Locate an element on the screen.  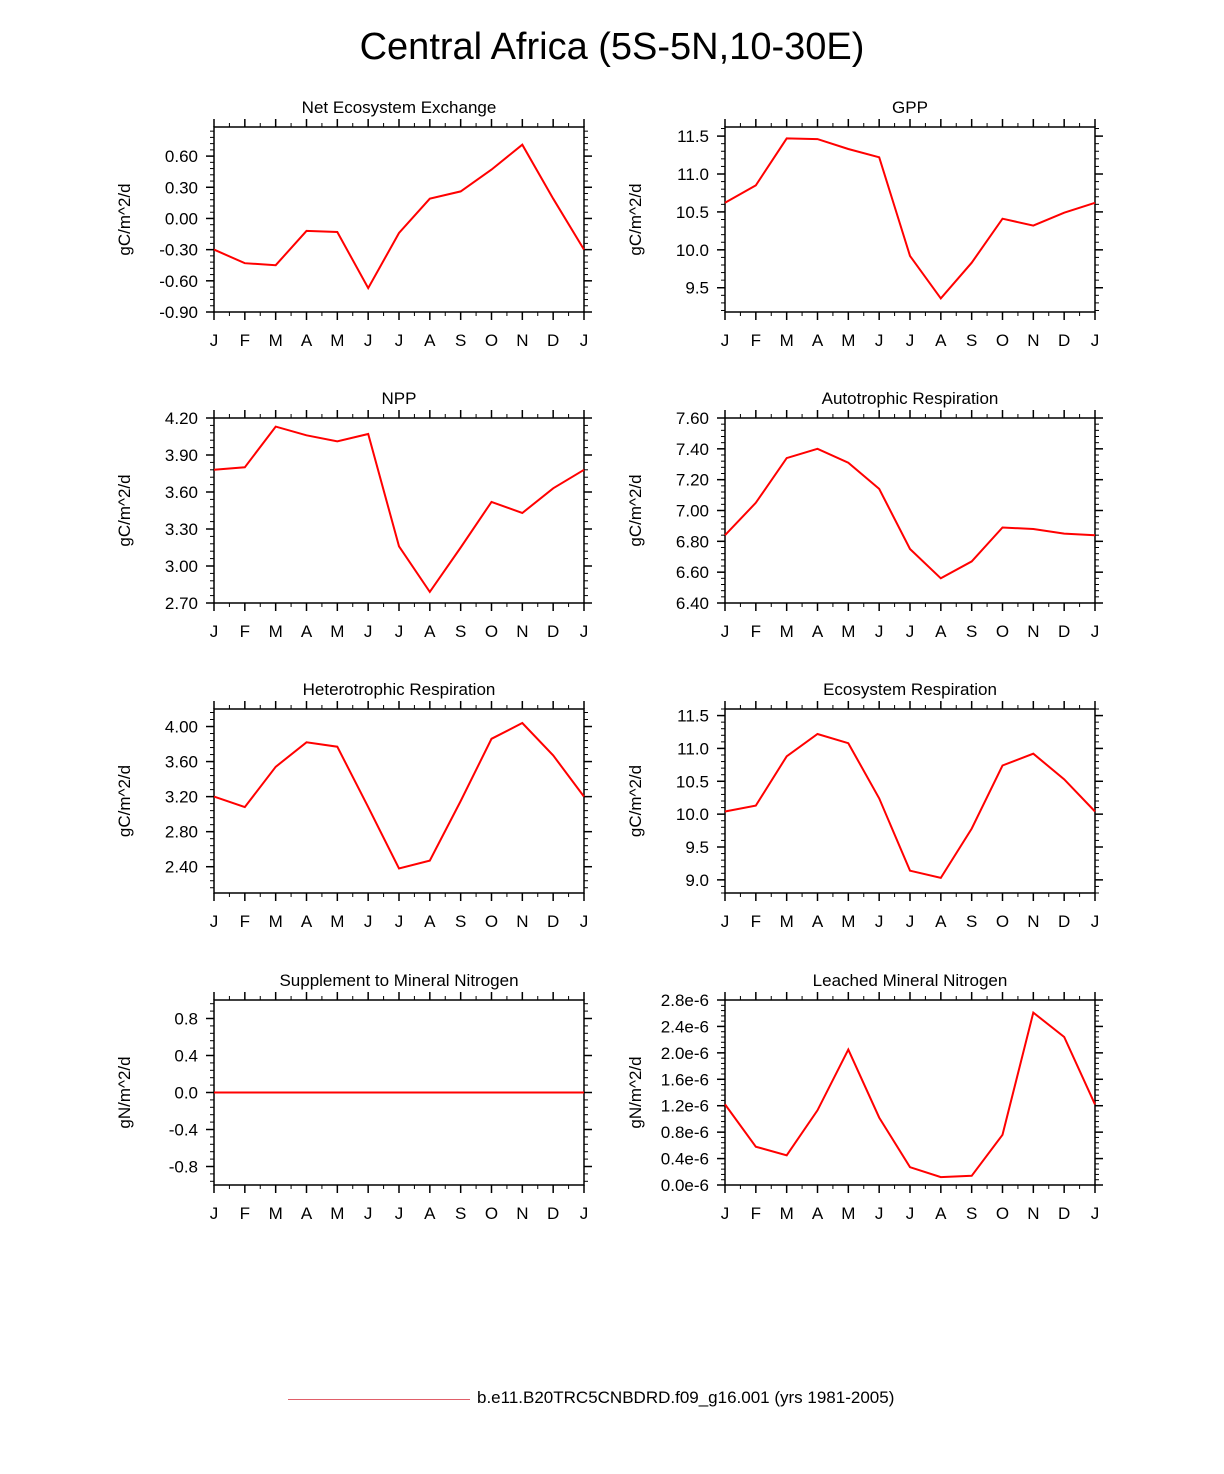
panel-5-ytick-label: 2.80 is located at coordinates (181, 832).